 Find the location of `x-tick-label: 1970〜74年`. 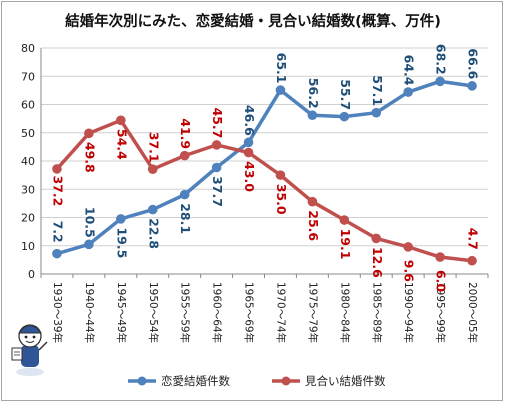

x-tick-label: 1970〜74年 is located at coordinates (280, 312).